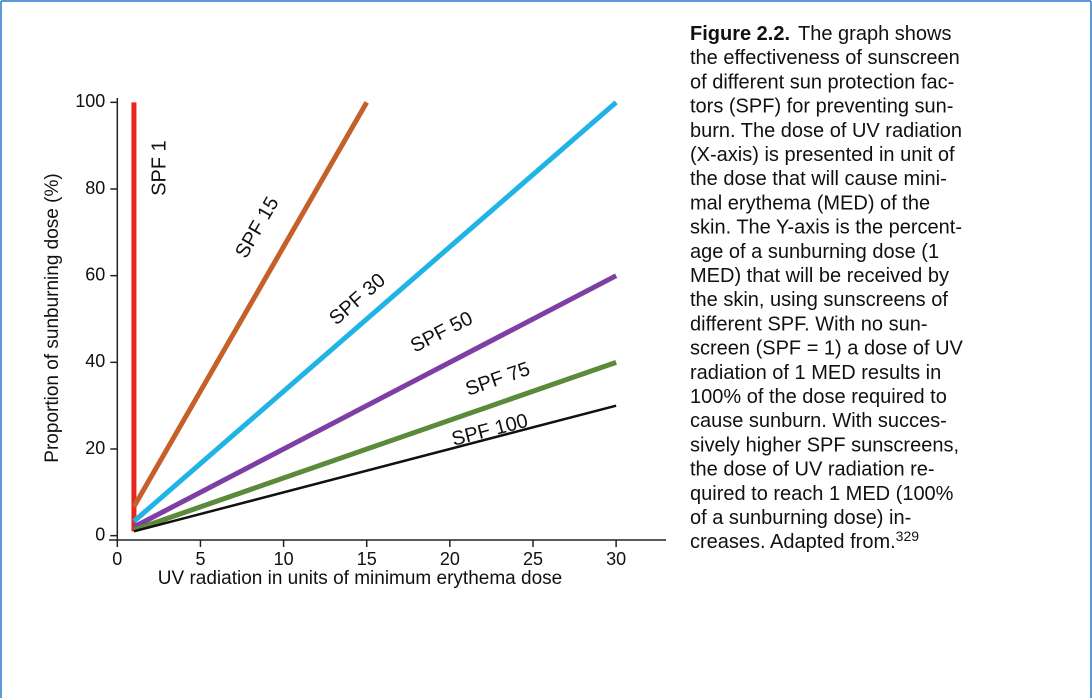 The width and height of the screenshot is (1092, 698). Describe the element at coordinates (441, 332) in the screenshot. I see `series-label: SPF 50` at that location.